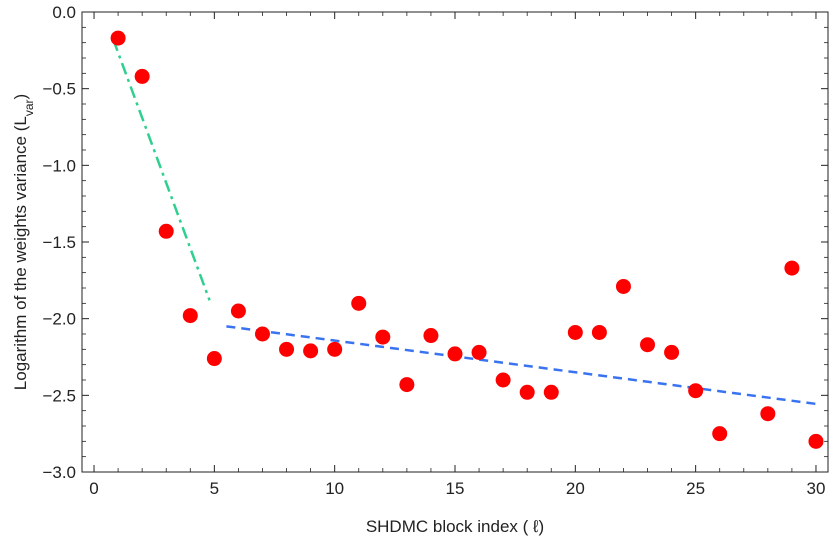 Image resolution: width=831 pixels, height=549 pixels. What do you see at coordinates (59, 395) in the screenshot?
I see `y-tick-label: −2.5` at bounding box center [59, 395].